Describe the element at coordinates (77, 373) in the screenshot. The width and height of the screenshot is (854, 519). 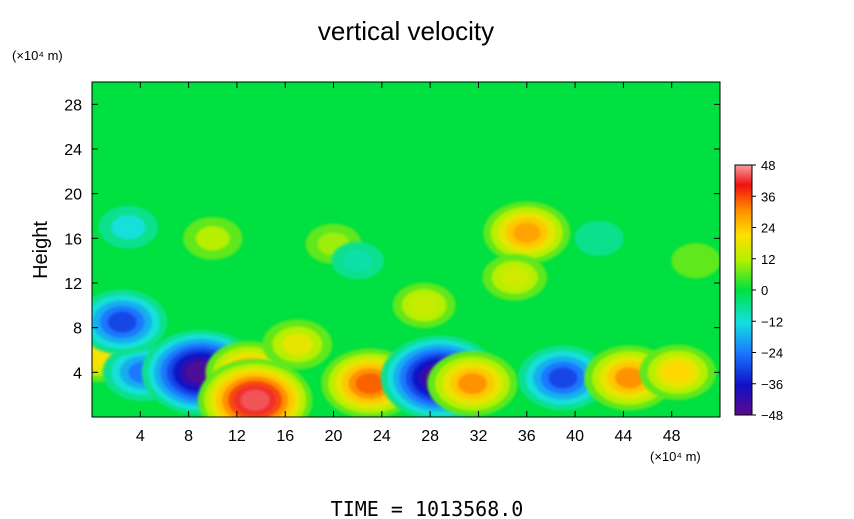
I see `y-tick-label: 4` at that location.